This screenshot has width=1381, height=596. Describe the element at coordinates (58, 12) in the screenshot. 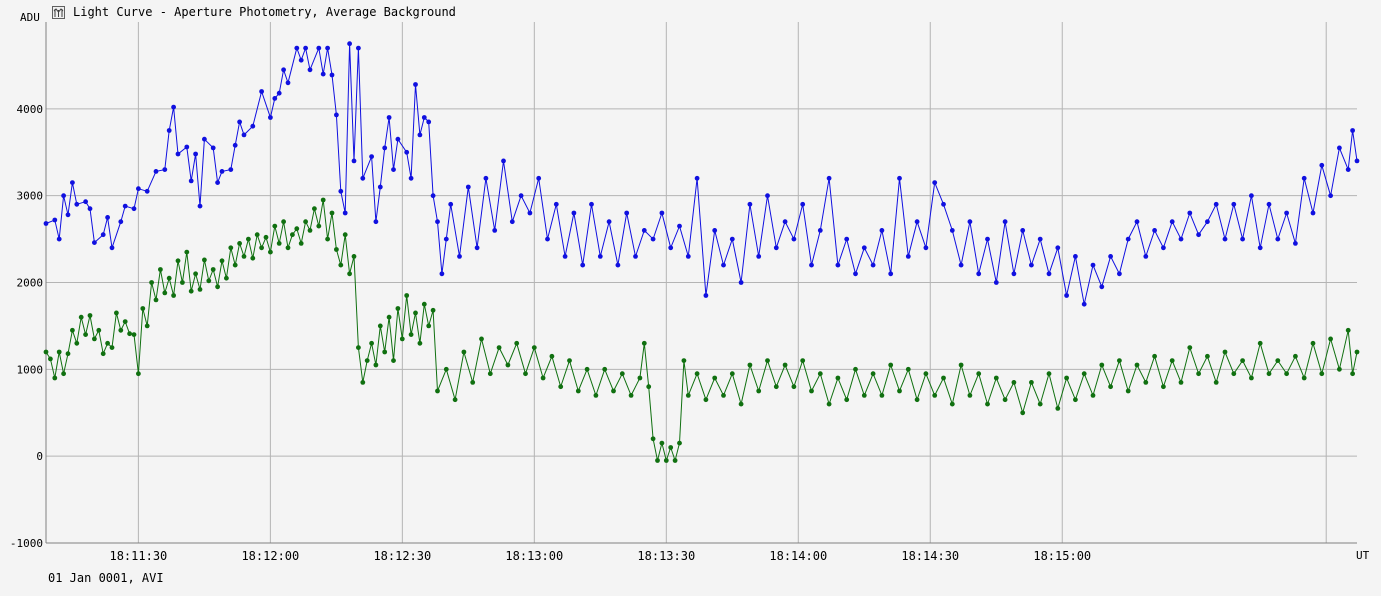

I see `light-curve-chart-icon` at that location.